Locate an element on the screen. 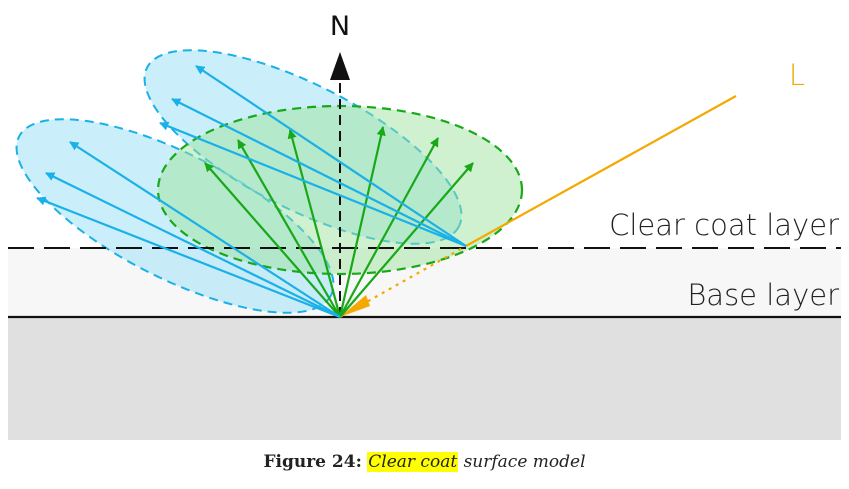  figure-caption: Figure 24: Clear coat surface model is located at coordinates (424, 462).